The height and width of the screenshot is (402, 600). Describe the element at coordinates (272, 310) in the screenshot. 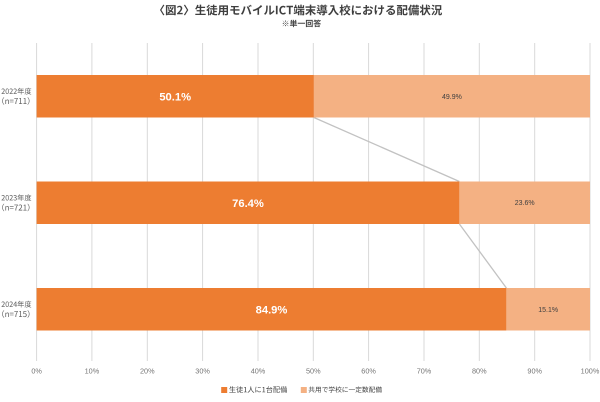

I see `svg-text: 84.9%` at that location.